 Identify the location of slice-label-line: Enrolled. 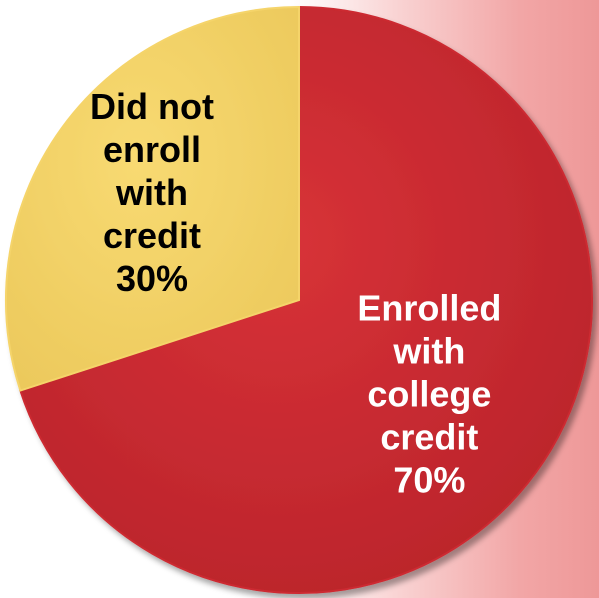
(429, 308).